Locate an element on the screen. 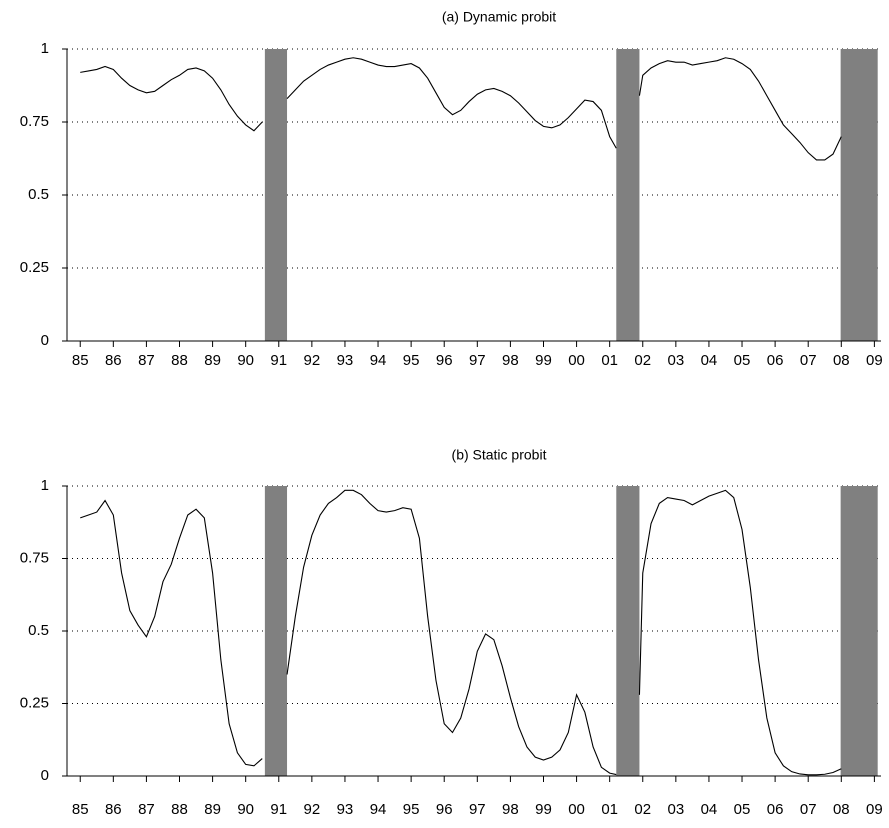 This screenshot has height=828, width=889. chart-title: (b) Static probit is located at coordinates (499, 455).